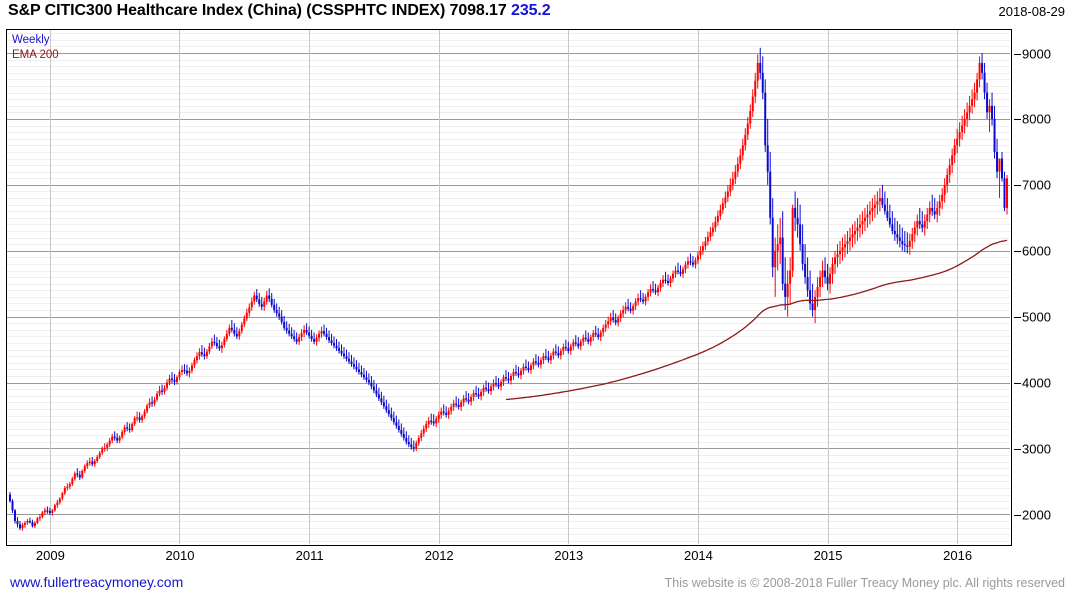  Describe the element at coordinates (1036, 449) in the screenshot. I see `y-axis-tick: 3000` at that location.